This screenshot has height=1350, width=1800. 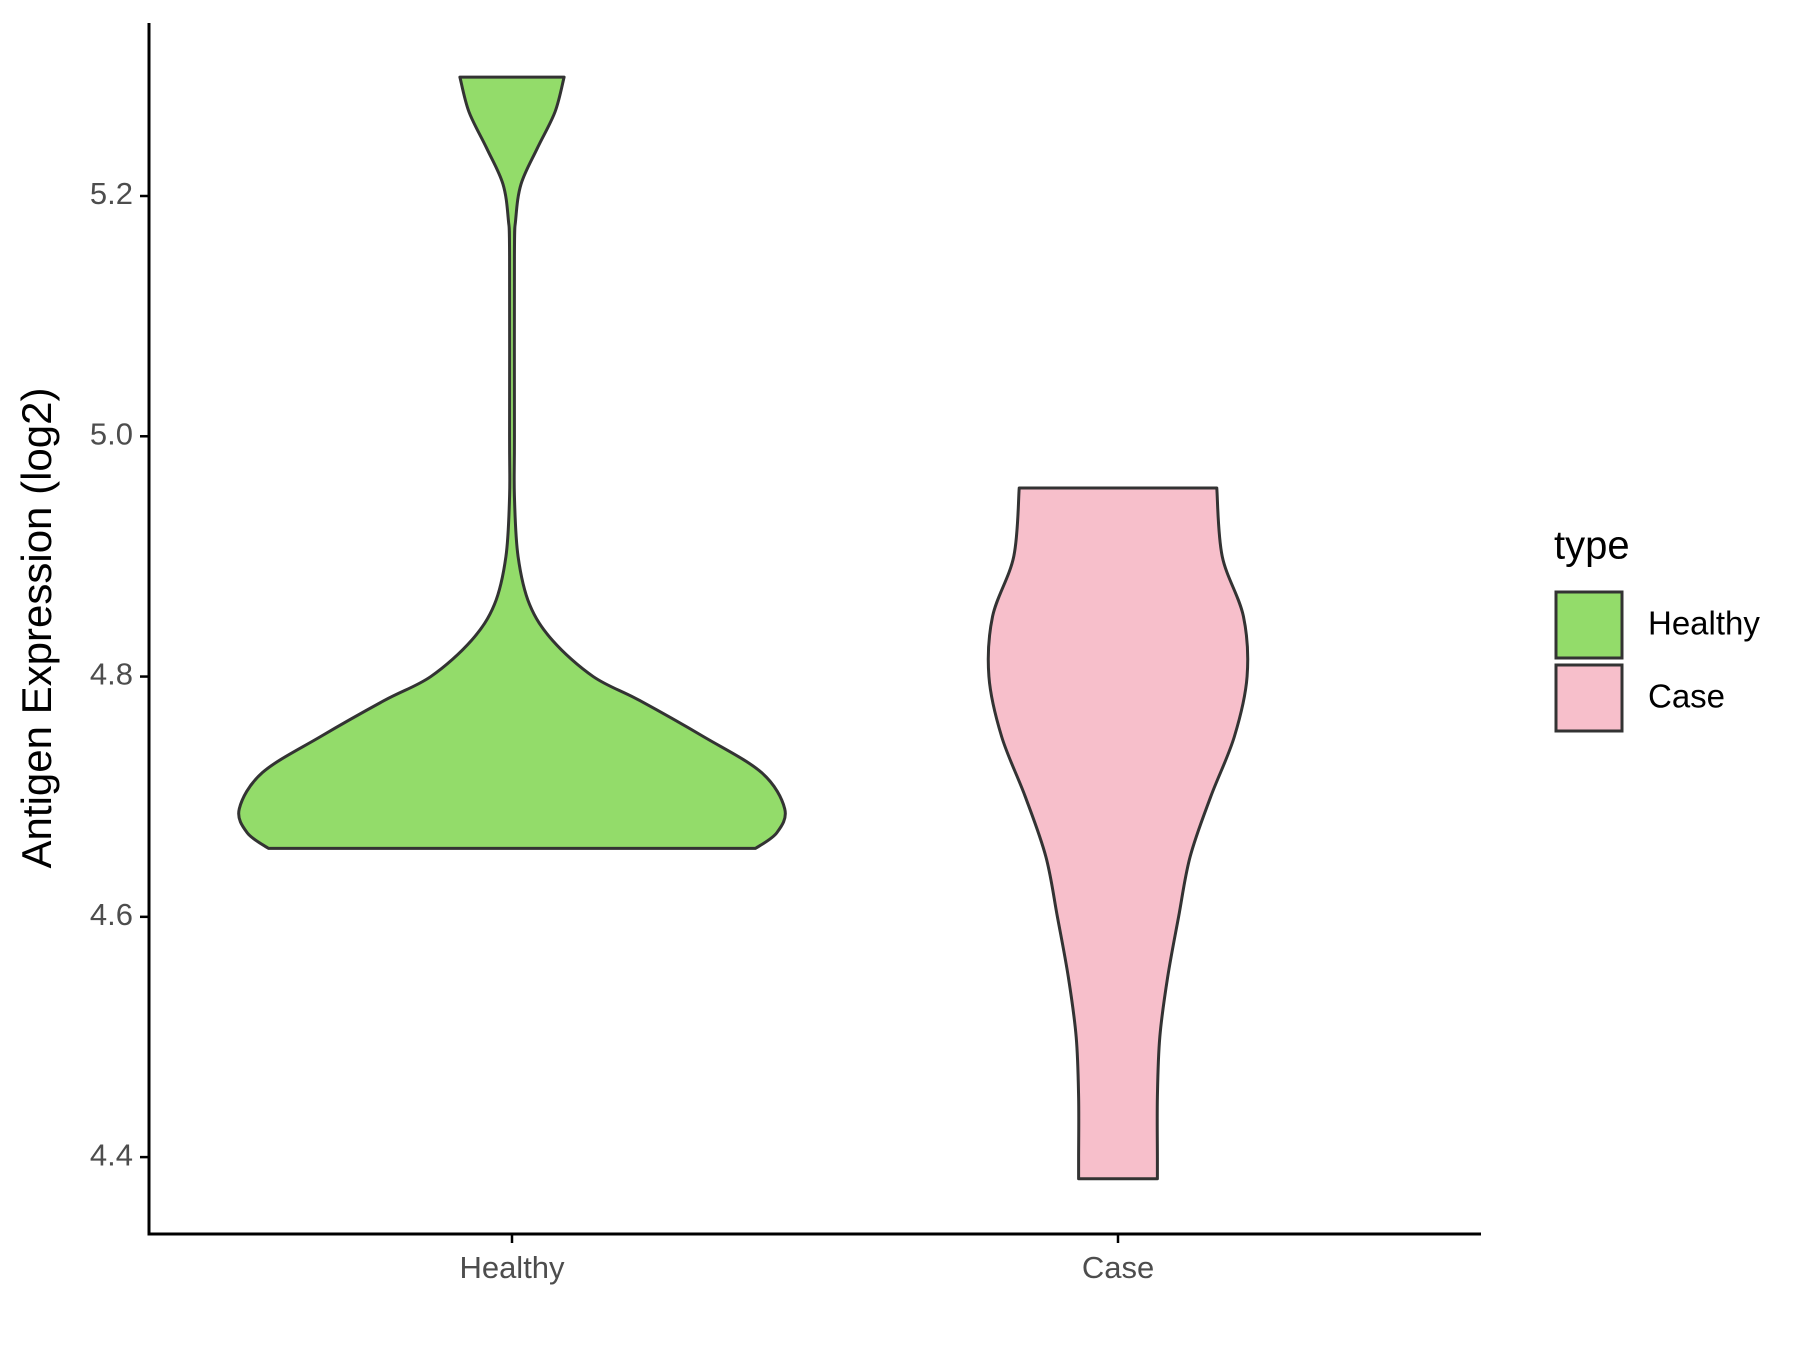 What do you see at coordinates (111, 674) in the screenshot?
I see `y-tick-label: 4.8` at bounding box center [111, 674].